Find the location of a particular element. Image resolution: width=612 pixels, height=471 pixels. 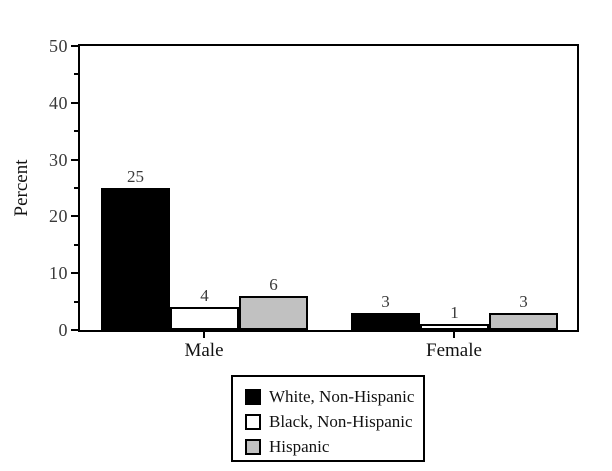

legend-label: Black, Non-Hispanic is located at coordinates (341, 421).